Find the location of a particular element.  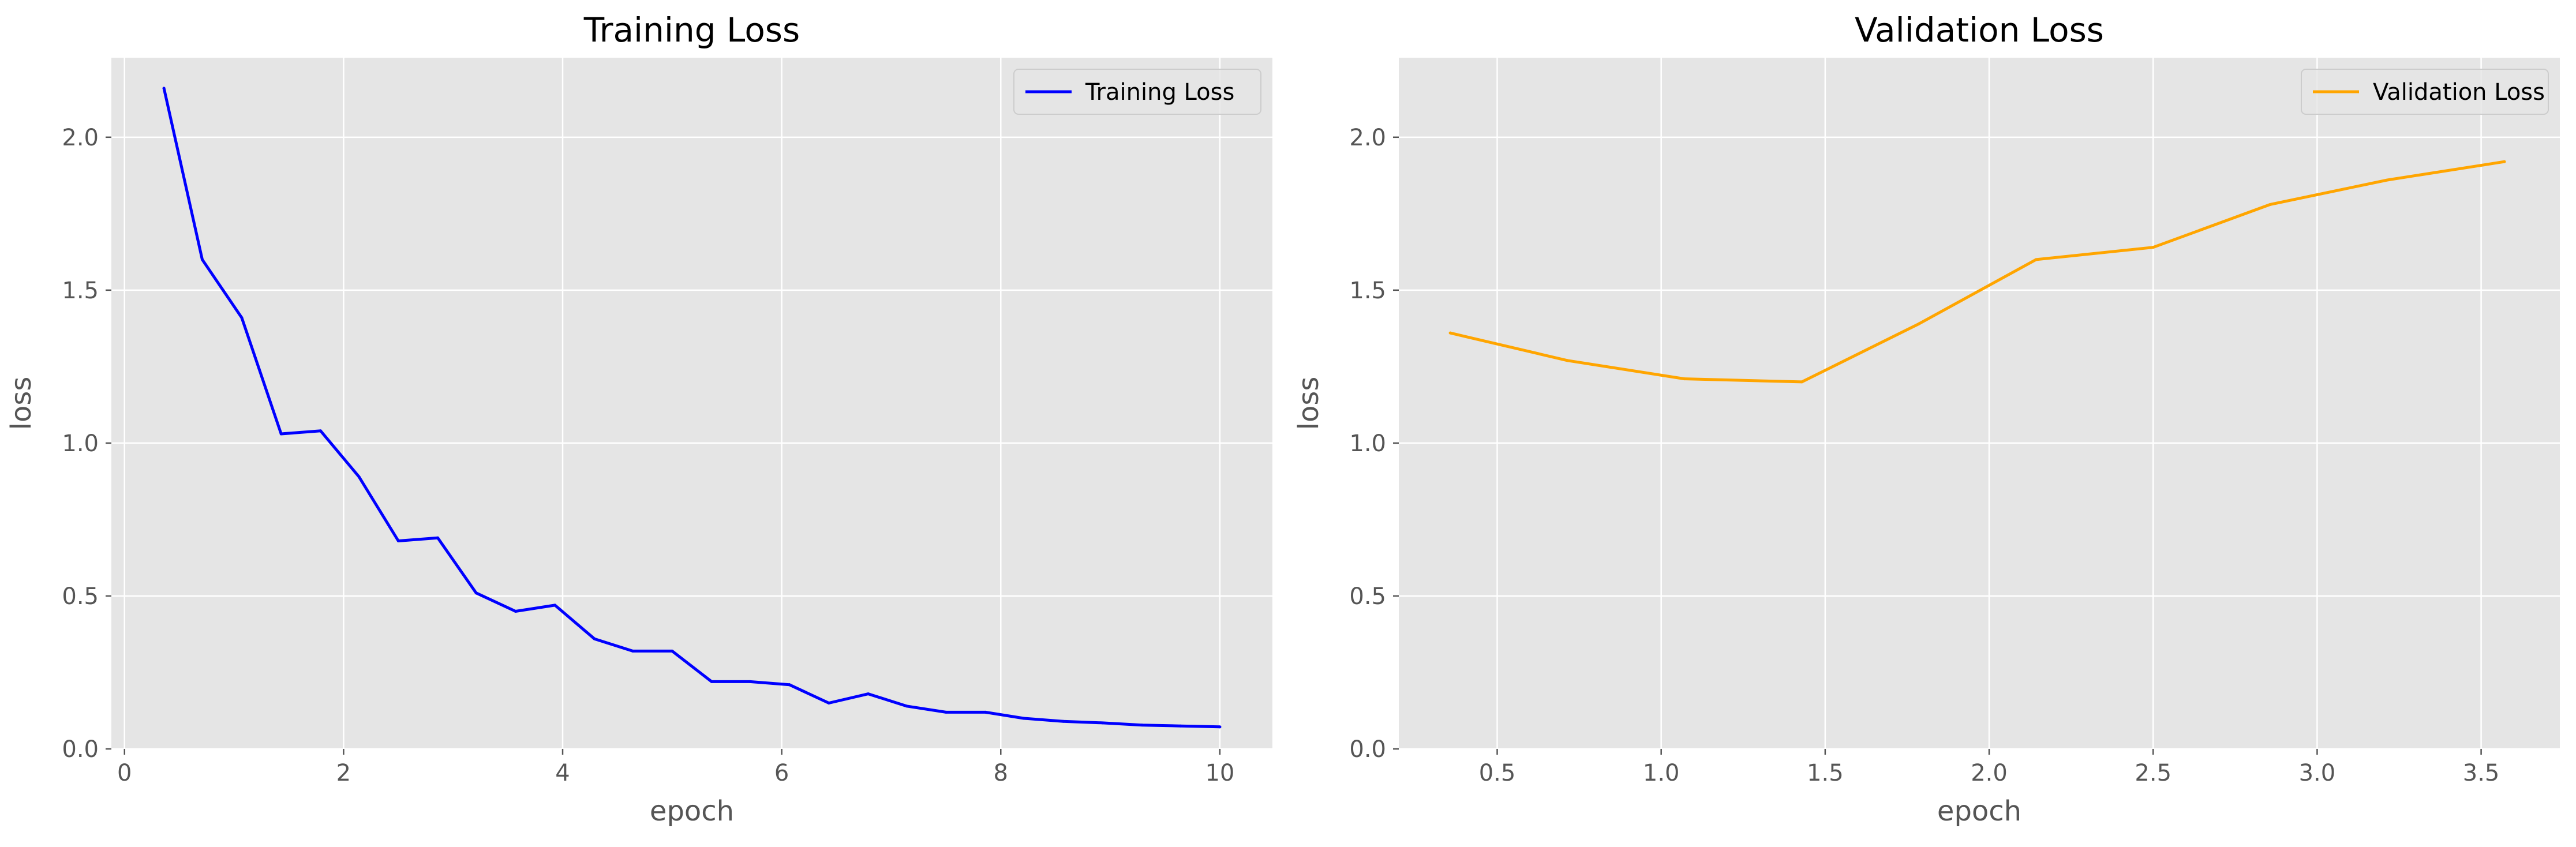

chart2-y-tick-label: 1.5 is located at coordinates (1368, 291).